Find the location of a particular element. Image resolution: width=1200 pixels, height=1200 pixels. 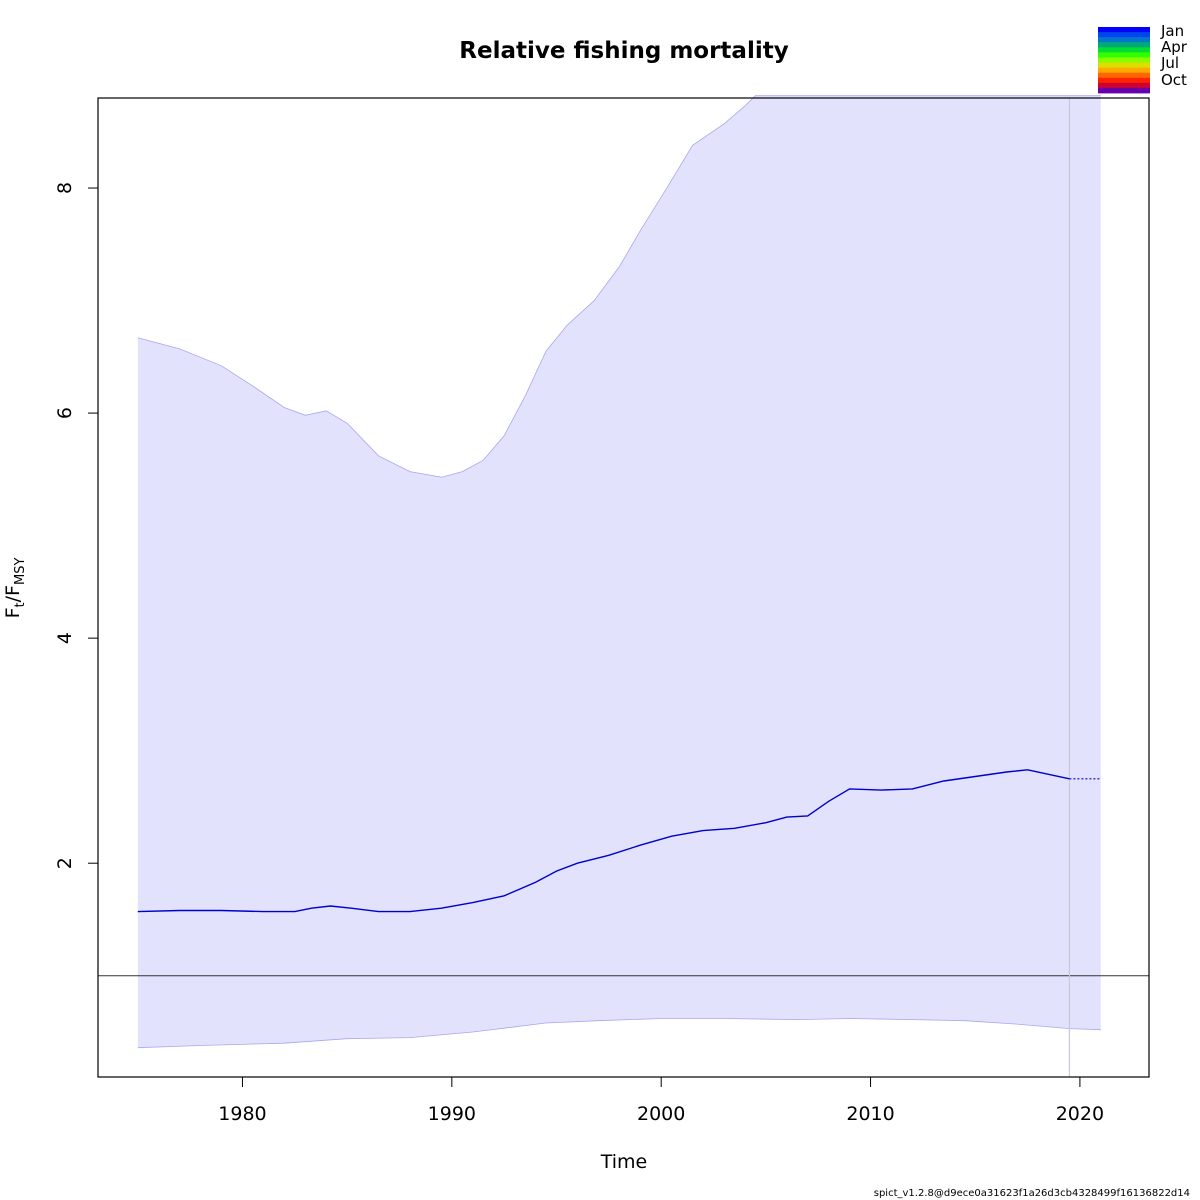

legend-label-apr: Apr is located at coordinates (1174, 47).